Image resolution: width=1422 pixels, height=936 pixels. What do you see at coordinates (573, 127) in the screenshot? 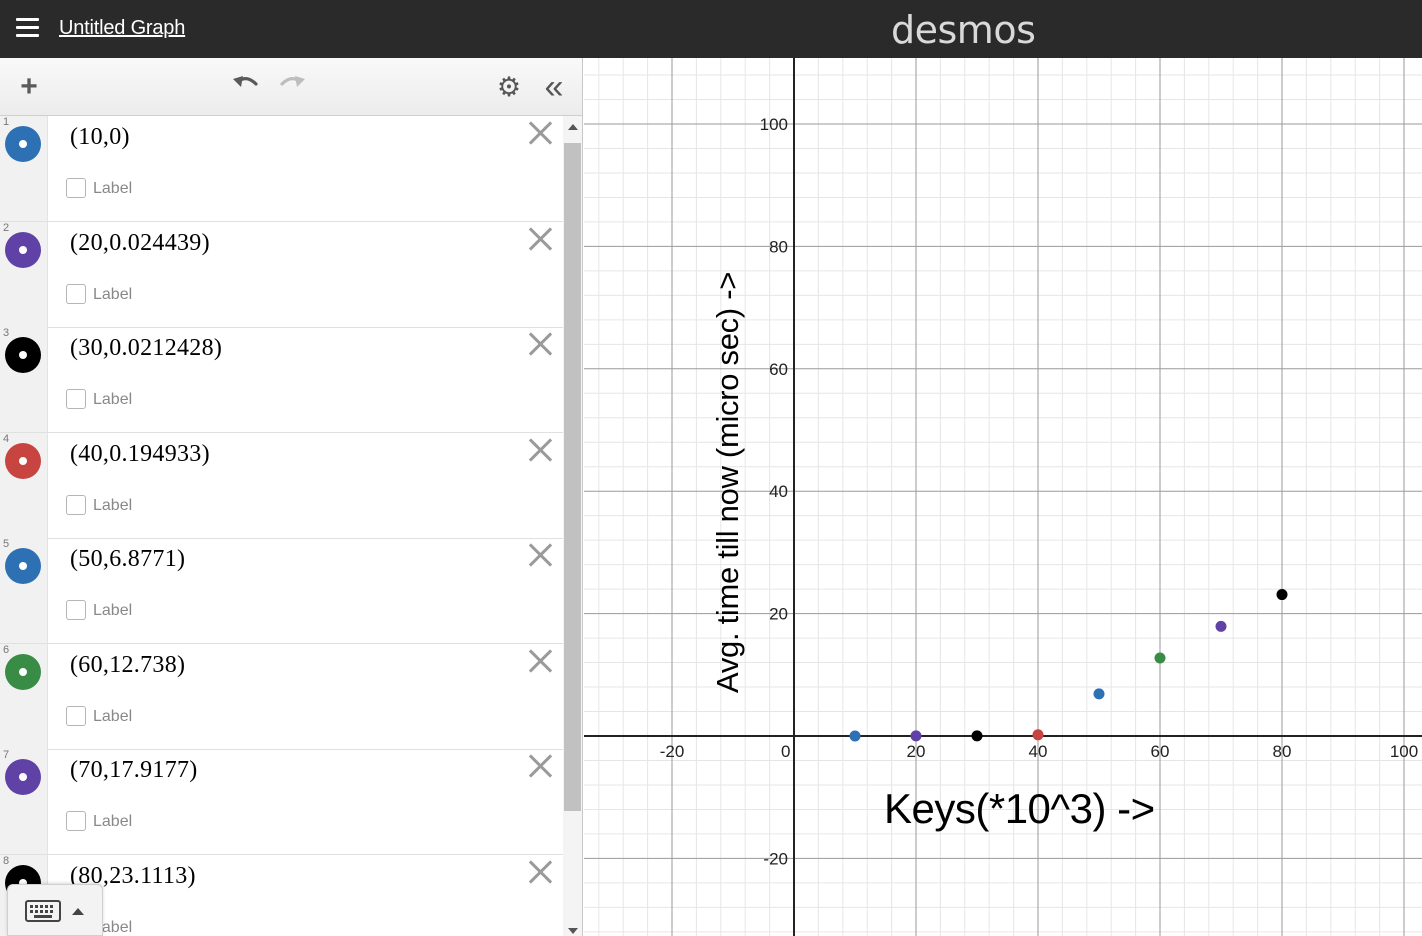
I see `scroll-up-arrow-icon` at bounding box center [573, 127].